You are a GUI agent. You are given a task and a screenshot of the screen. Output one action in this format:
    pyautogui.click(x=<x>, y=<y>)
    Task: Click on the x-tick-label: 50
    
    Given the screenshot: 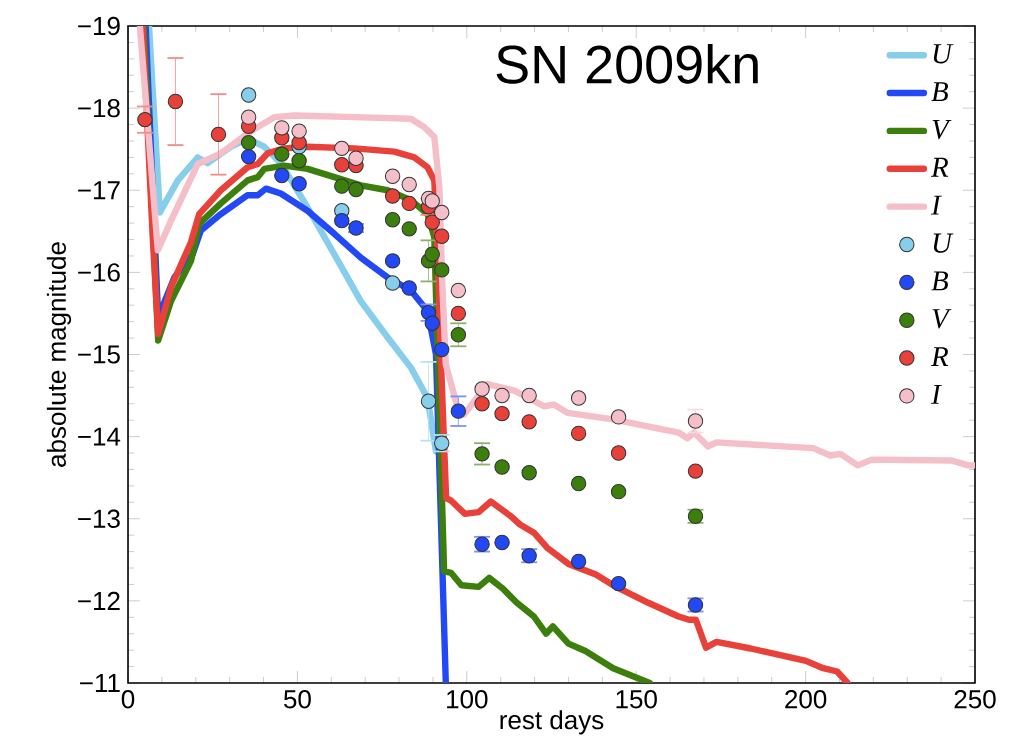 What is the action you would take?
    pyautogui.click(x=297, y=699)
    